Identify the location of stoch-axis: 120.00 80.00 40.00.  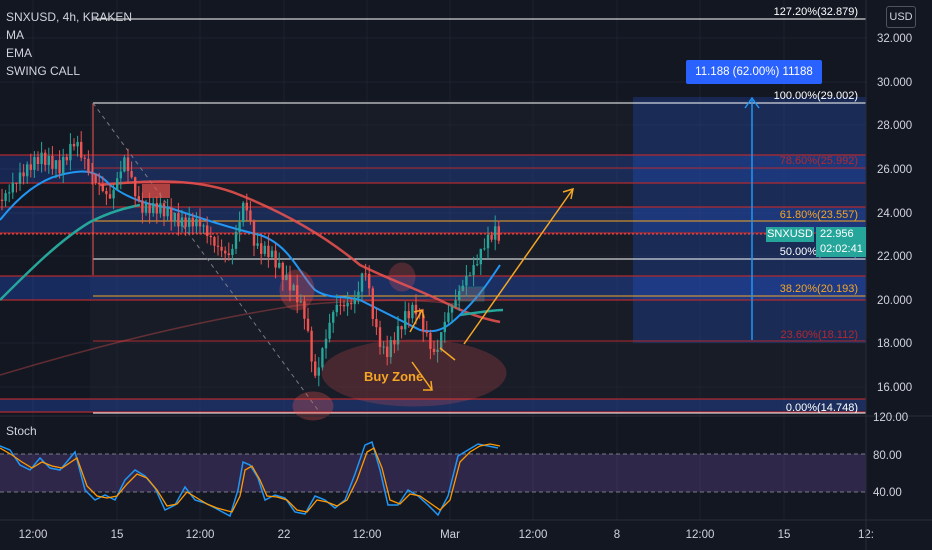
(890, 455).